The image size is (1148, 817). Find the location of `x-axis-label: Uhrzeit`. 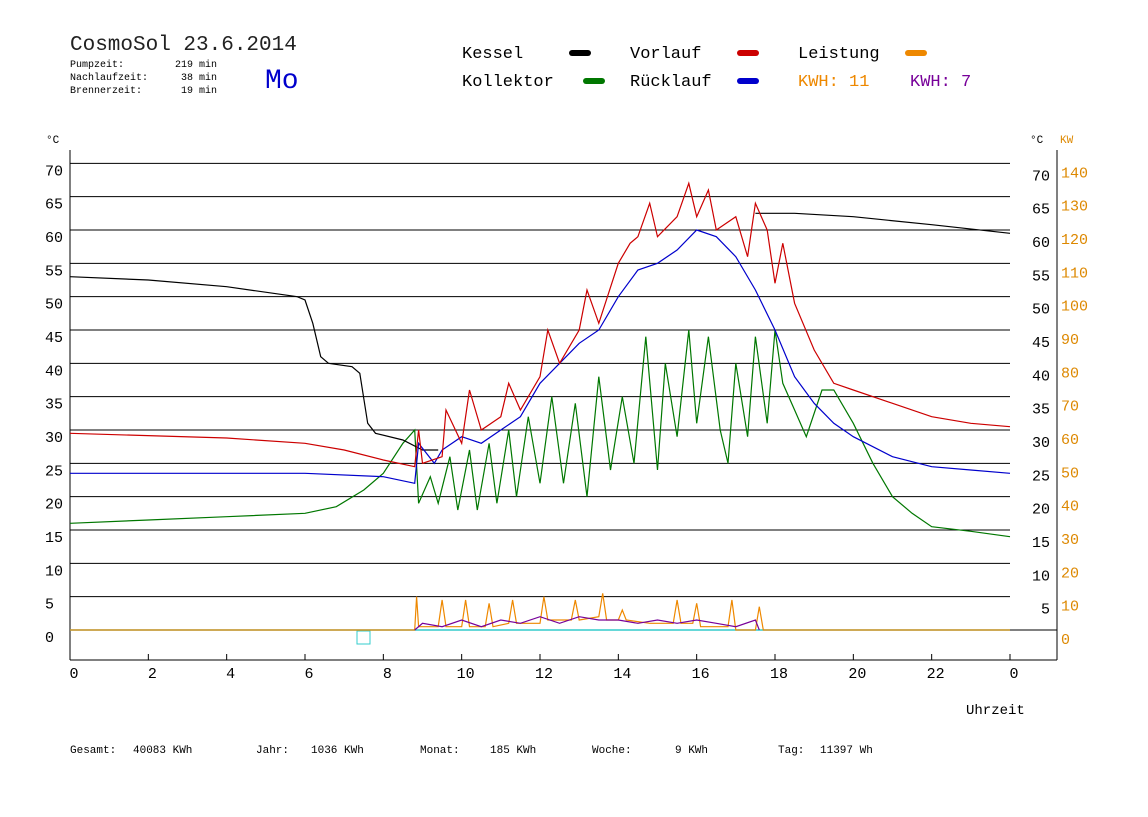

x-axis-label: Uhrzeit is located at coordinates (995, 711).